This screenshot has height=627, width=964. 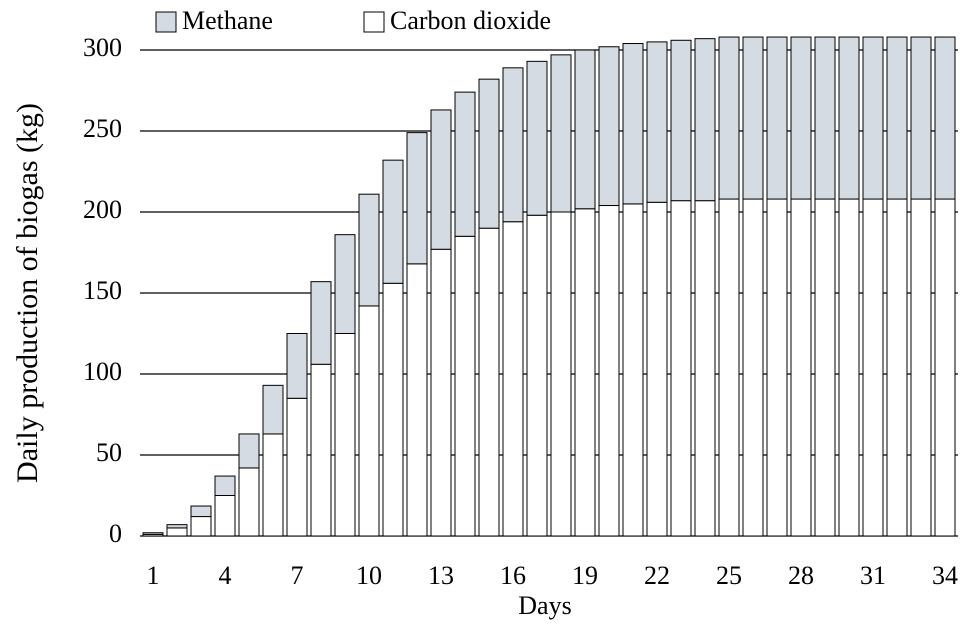 What do you see at coordinates (513, 575) in the screenshot?
I see `x-tick-label: 16` at bounding box center [513, 575].